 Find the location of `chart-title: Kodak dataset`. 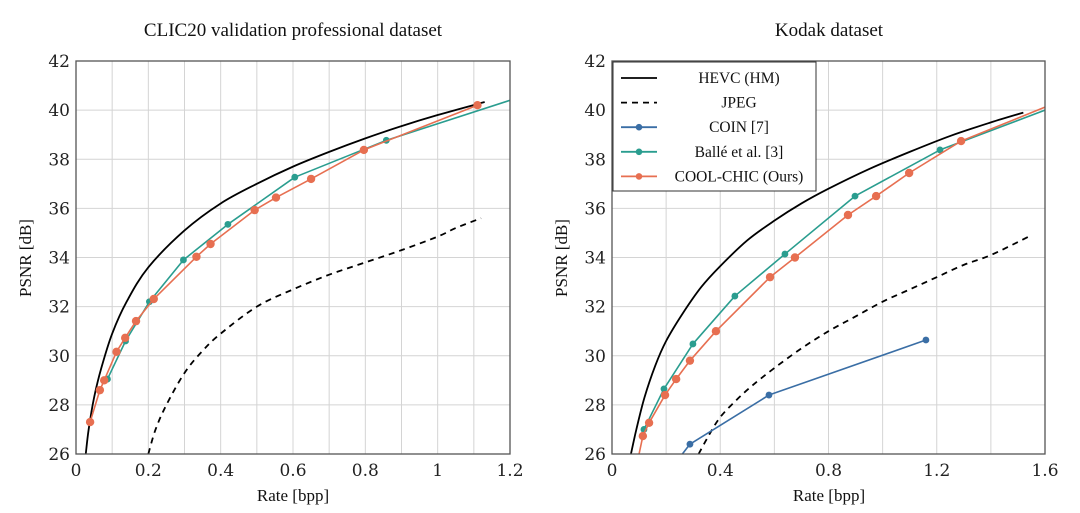

chart-title: Kodak dataset is located at coordinates (829, 30).